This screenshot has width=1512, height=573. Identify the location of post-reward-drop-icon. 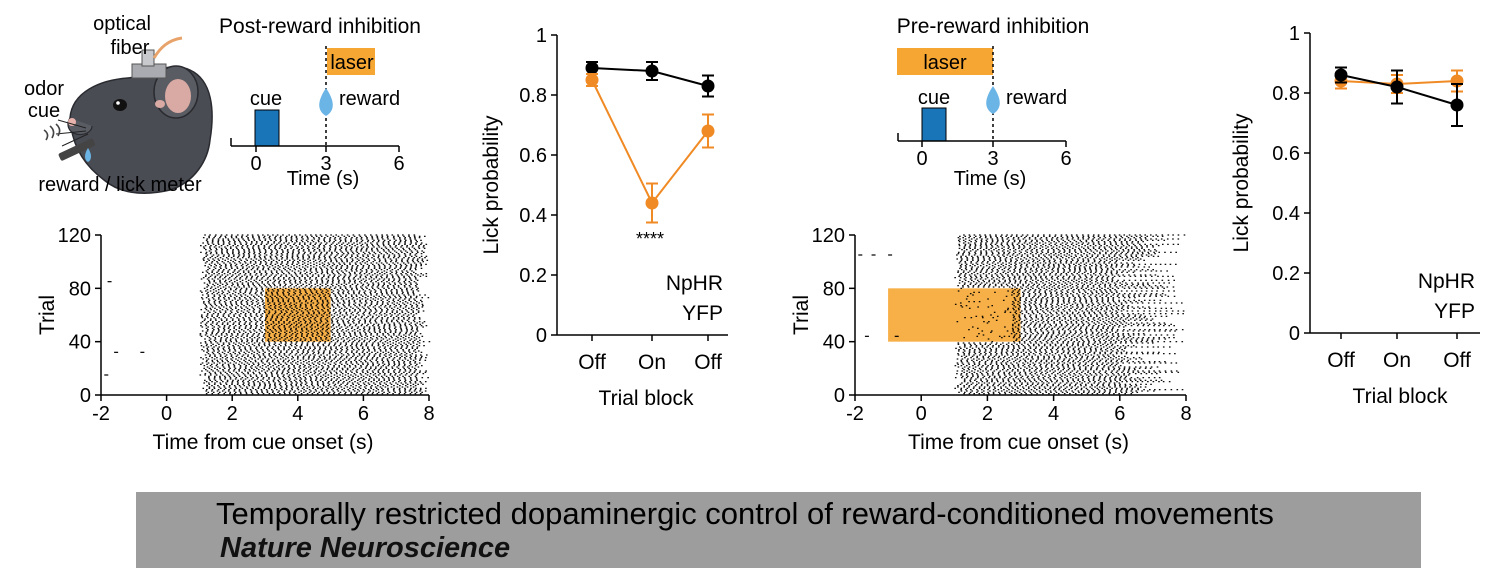
(326, 102).